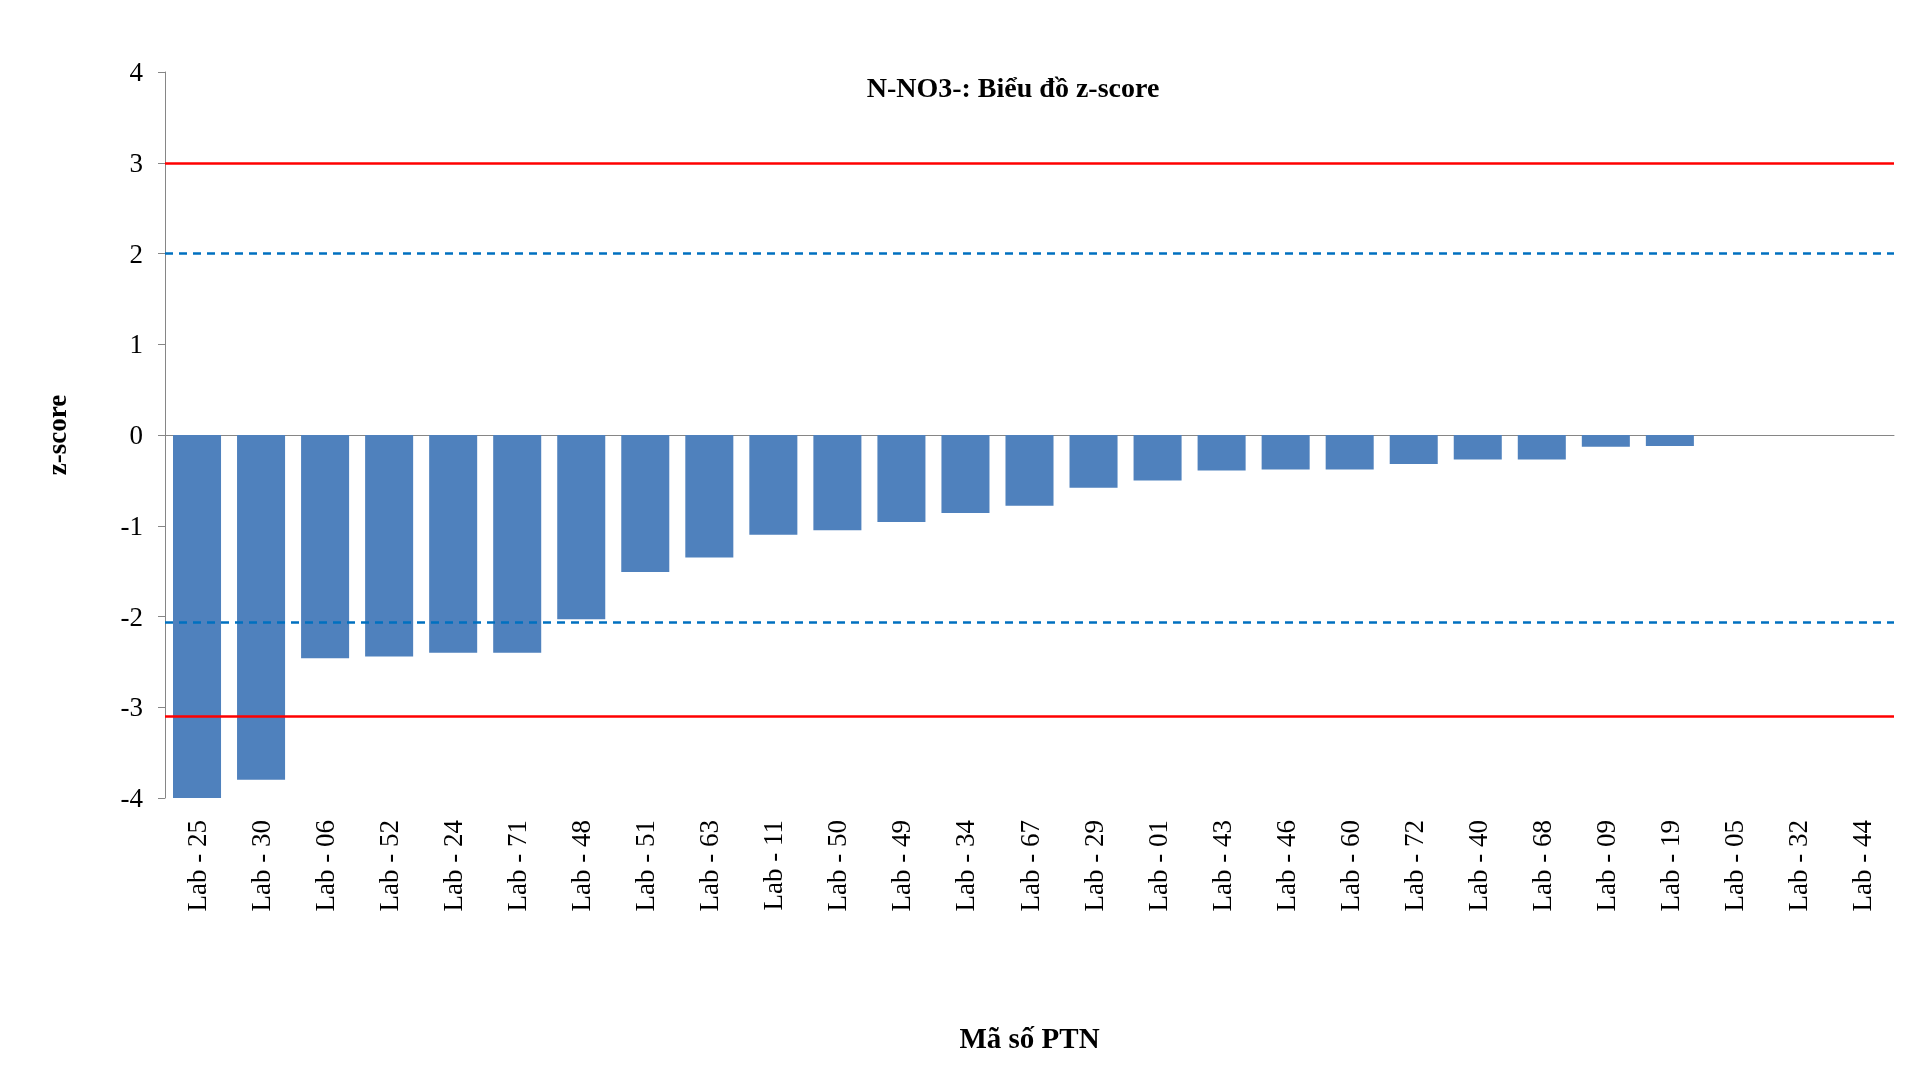  What do you see at coordinates (136, 162) in the screenshot?
I see `y-tick-label: 3` at bounding box center [136, 162].